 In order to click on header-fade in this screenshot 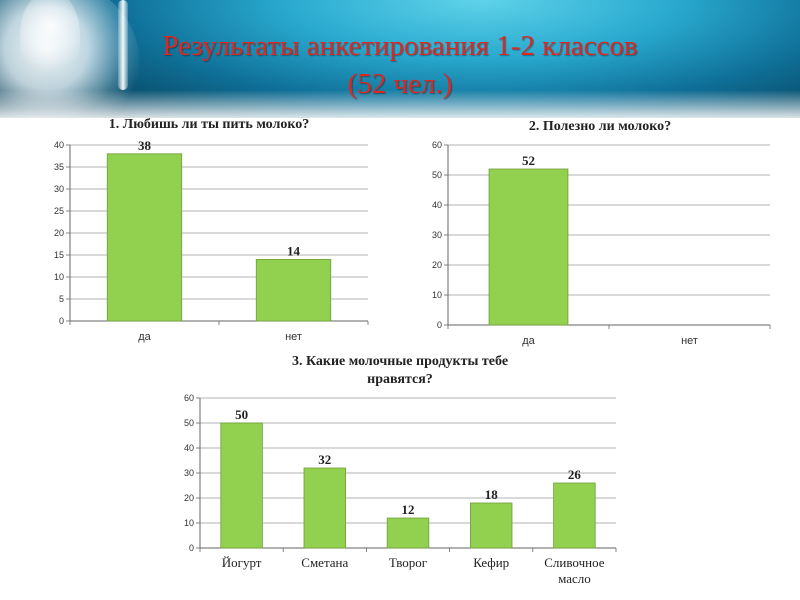, I will do `click(400, 104)`.